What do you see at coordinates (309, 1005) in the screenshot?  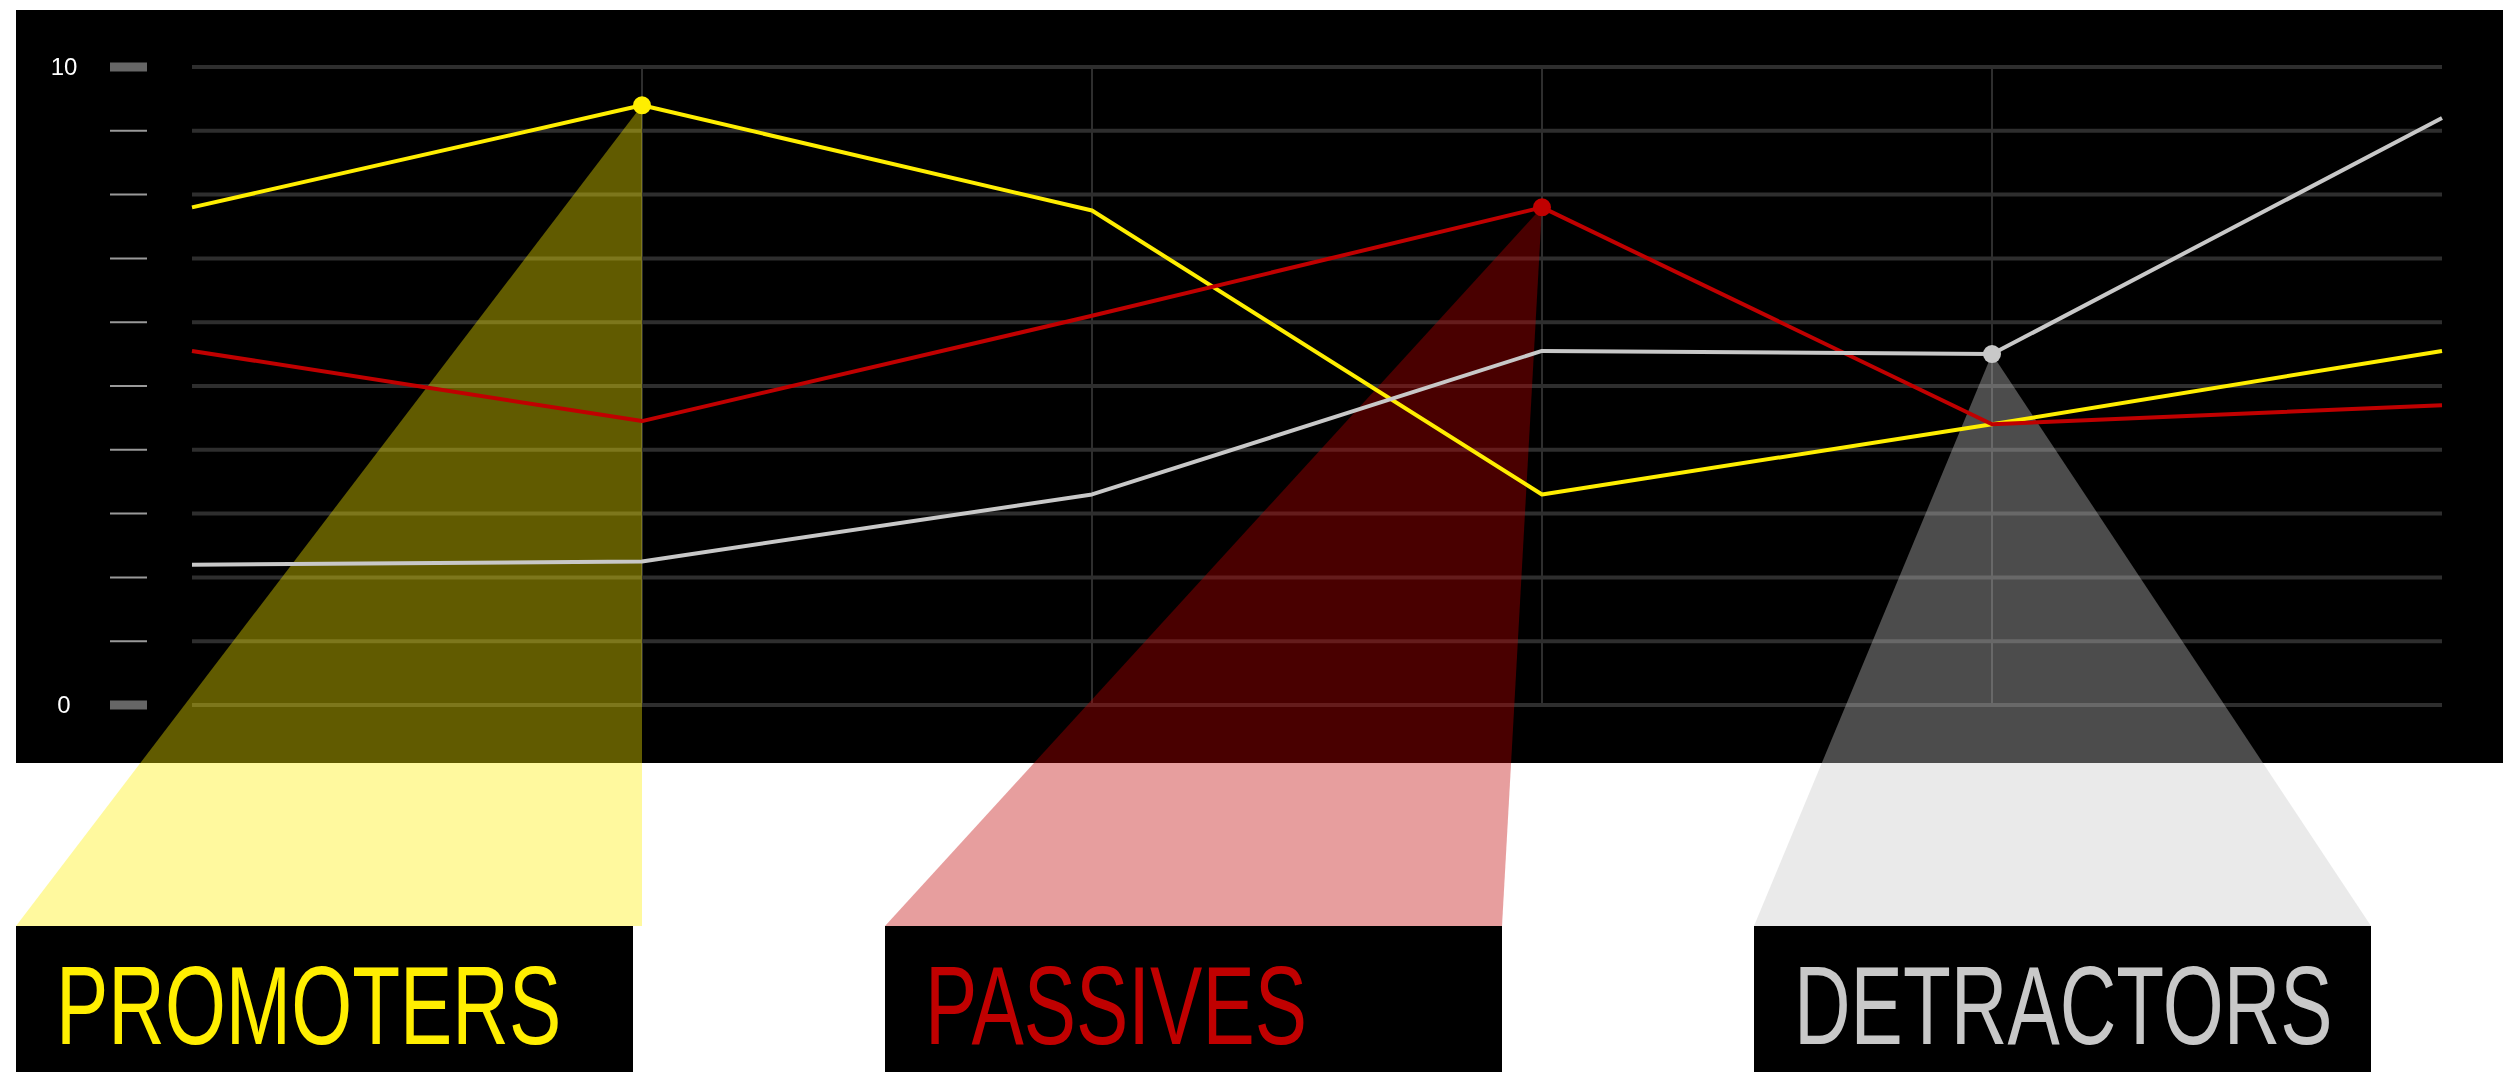 I see `text: PROMOTERS` at bounding box center [309, 1005].